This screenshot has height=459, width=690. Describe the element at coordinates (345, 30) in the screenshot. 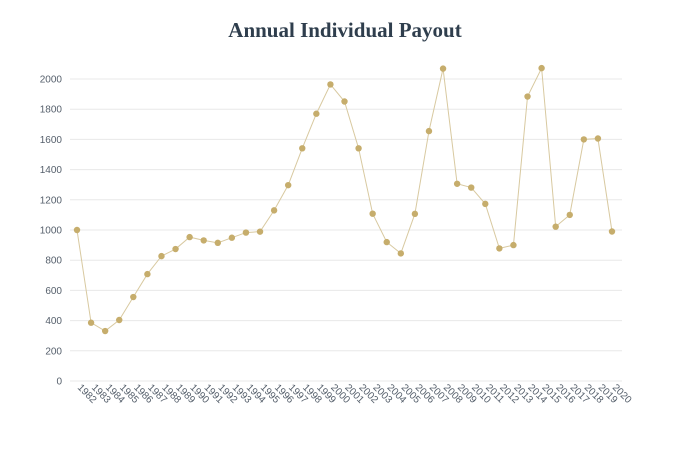

I see `chart-title: Annual Individual Payout` at that location.